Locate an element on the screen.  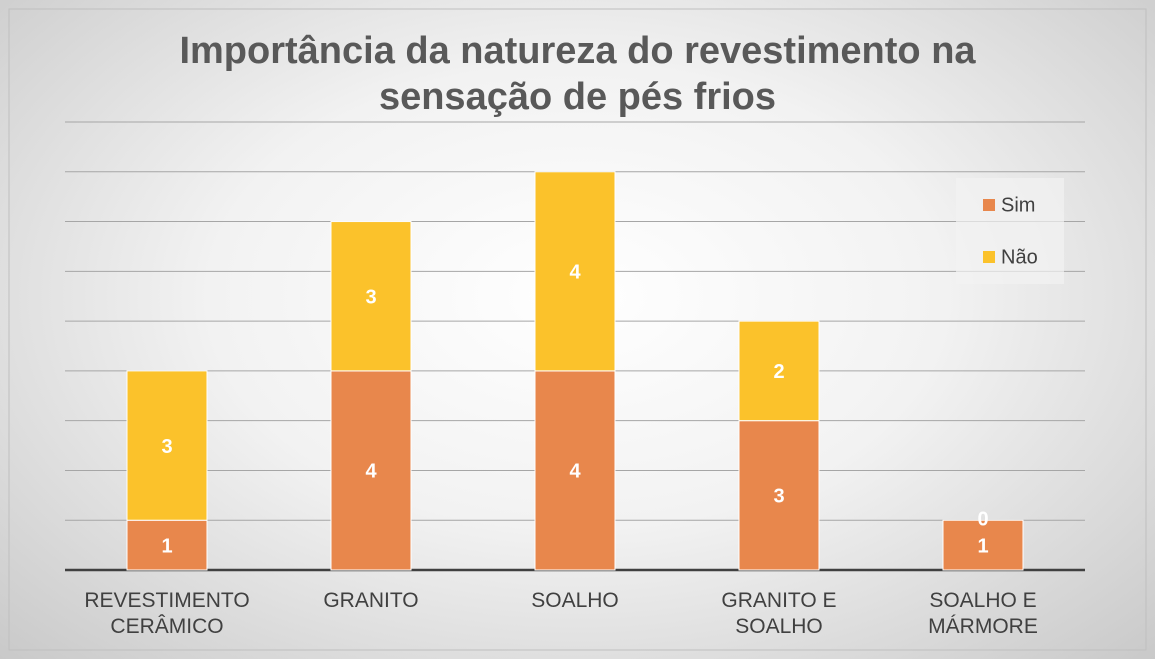
x-tick-label: GRANITO is located at coordinates (371, 600).